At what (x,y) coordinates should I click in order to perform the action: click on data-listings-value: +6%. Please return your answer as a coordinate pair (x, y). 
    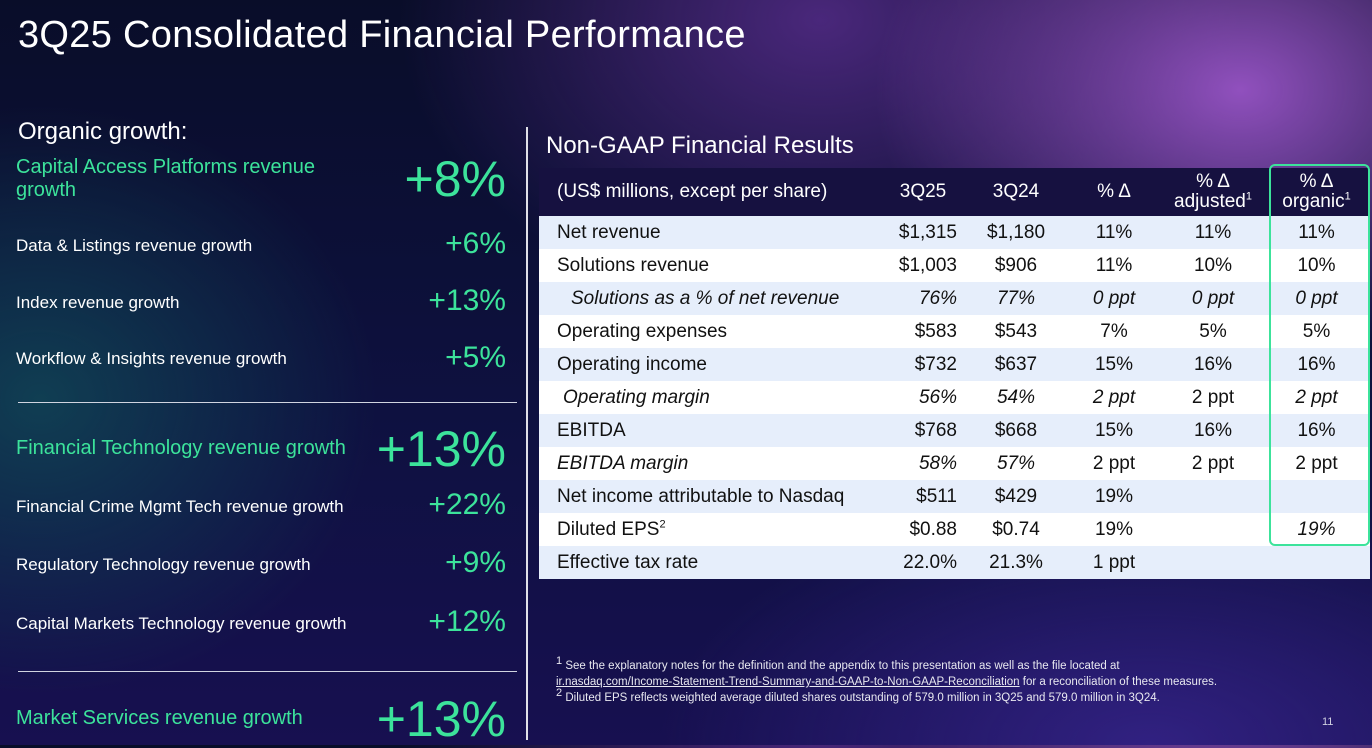
    Looking at the image, I should click on (475, 243).